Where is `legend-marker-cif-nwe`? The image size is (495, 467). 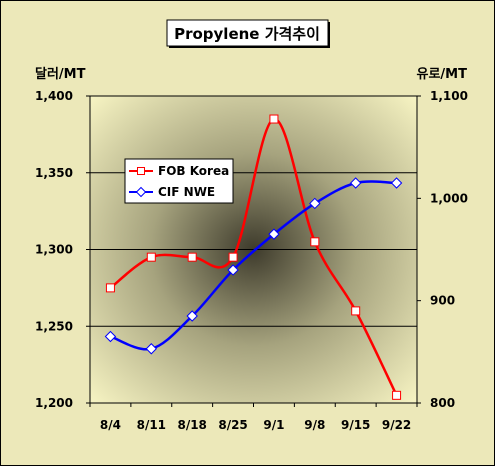
legend-marker-cif-nwe is located at coordinates (141, 192).